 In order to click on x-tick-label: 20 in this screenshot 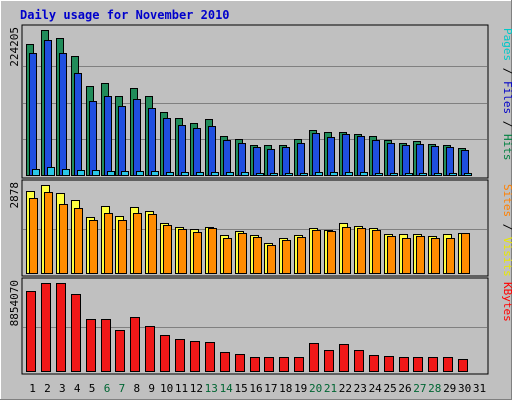, I will do `click(315, 388)`.